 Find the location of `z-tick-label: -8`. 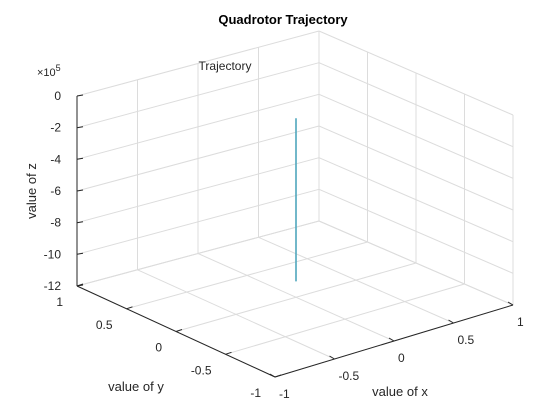

z-tick-label: -8 is located at coordinates (55, 223).